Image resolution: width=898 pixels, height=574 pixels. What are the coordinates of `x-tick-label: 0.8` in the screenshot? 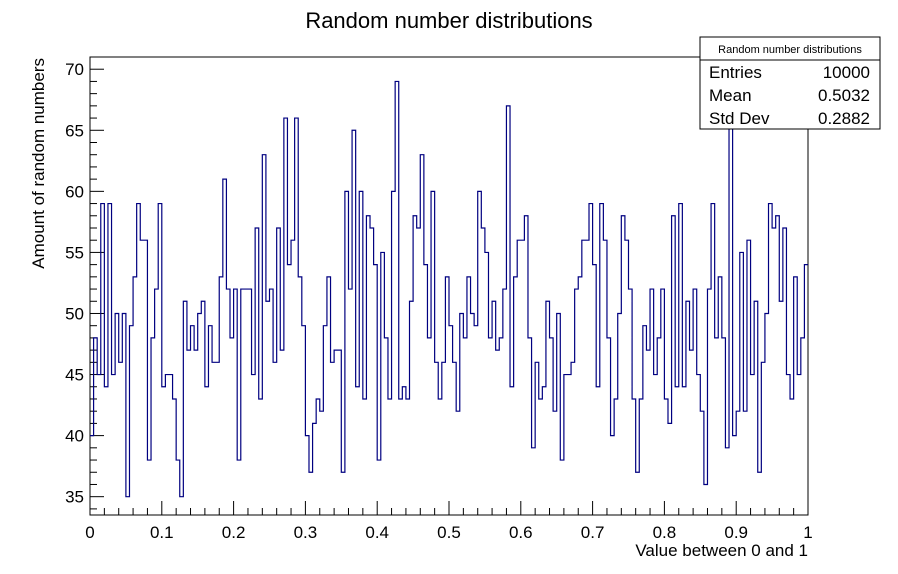 It's located at (665, 532).